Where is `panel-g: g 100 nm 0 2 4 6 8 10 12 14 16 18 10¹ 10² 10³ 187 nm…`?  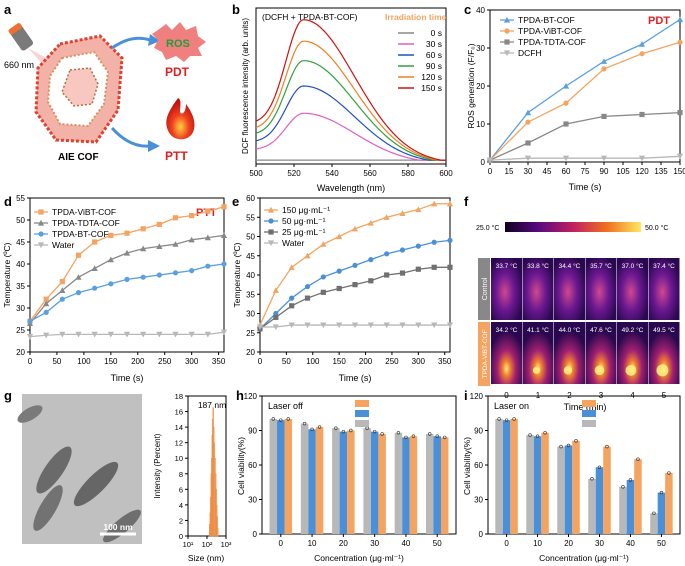
panel-g: g 100 nm 0 2 4 6 8 10 12 14 16 18 10¹ 10² 10³ 187 nm… is located at coordinates (118, 475).